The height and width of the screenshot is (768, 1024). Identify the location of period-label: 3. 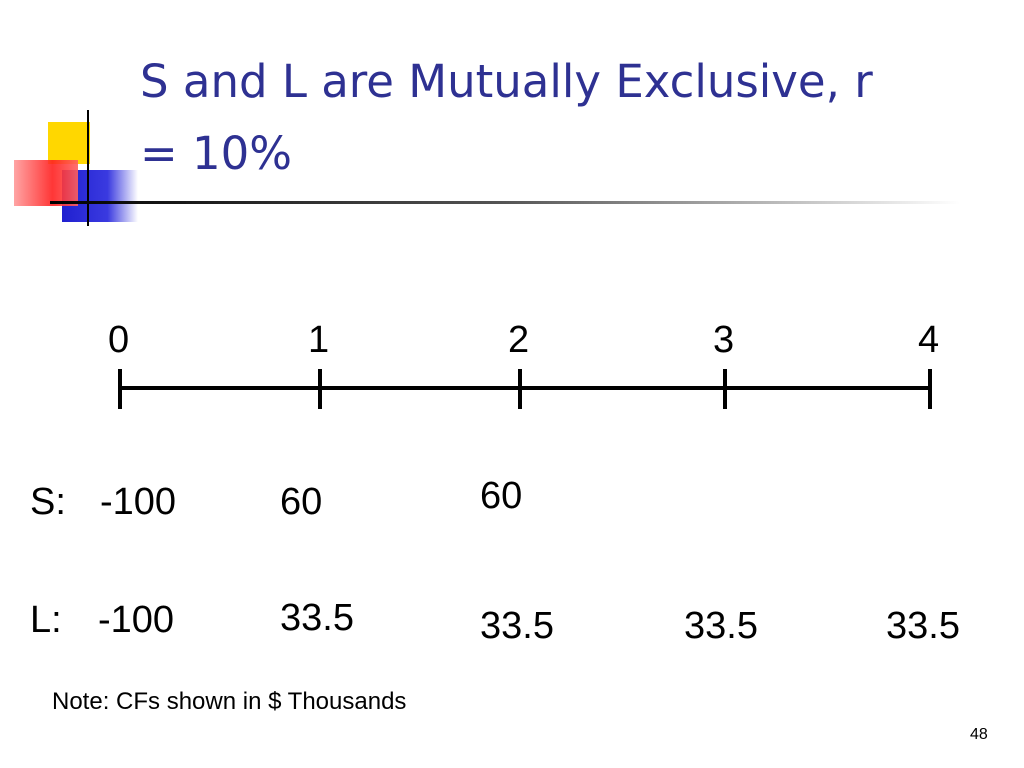
(724, 340).